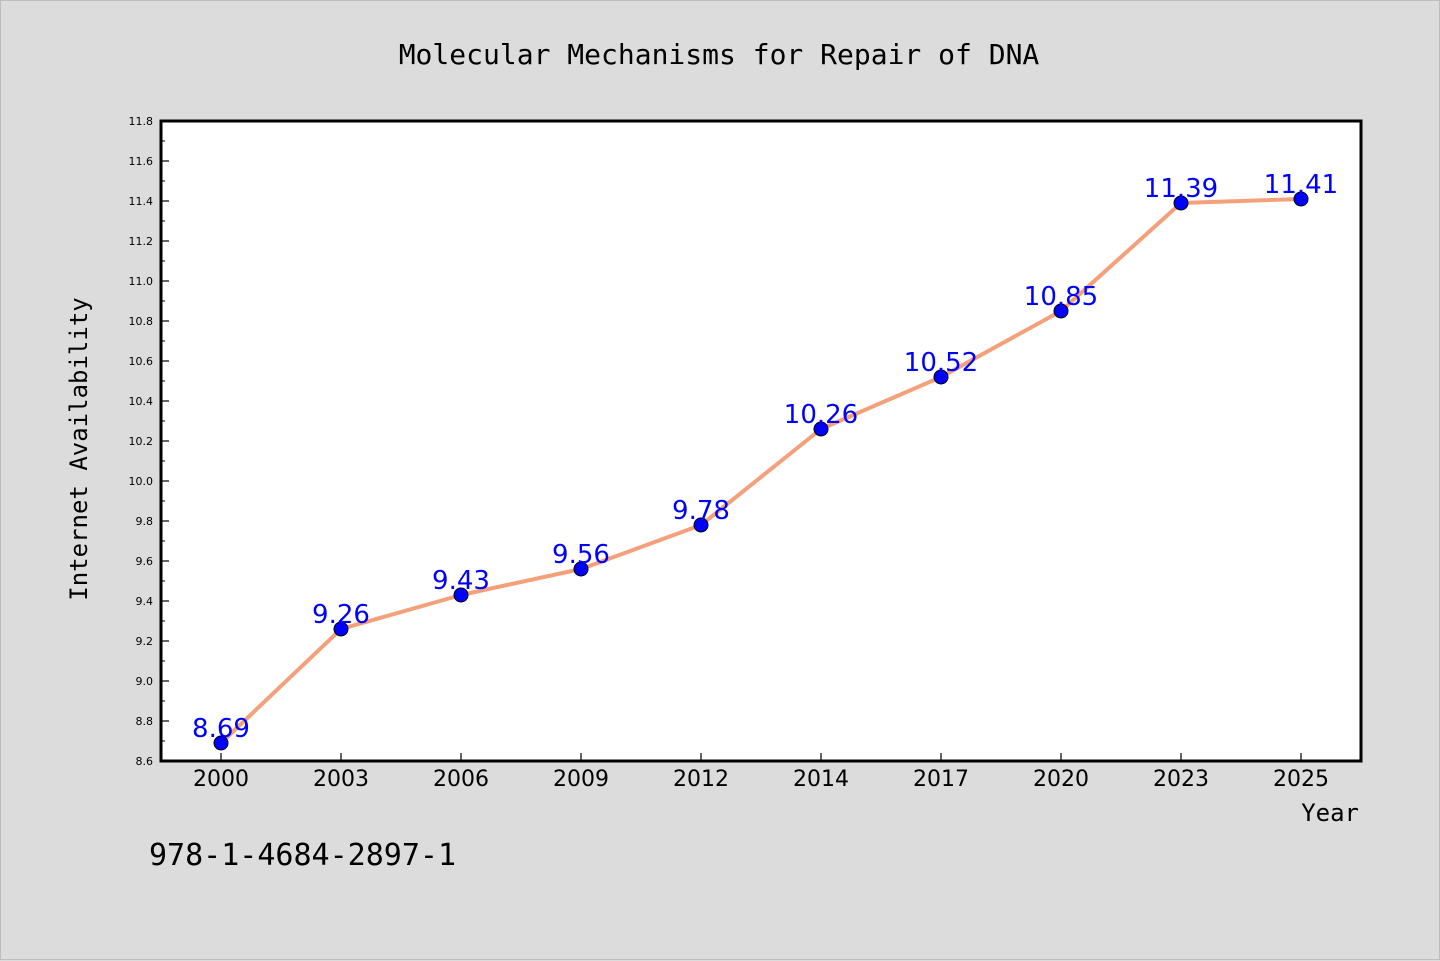  Describe the element at coordinates (1301, 185) in the screenshot. I see `data-label: 11.41` at that location.